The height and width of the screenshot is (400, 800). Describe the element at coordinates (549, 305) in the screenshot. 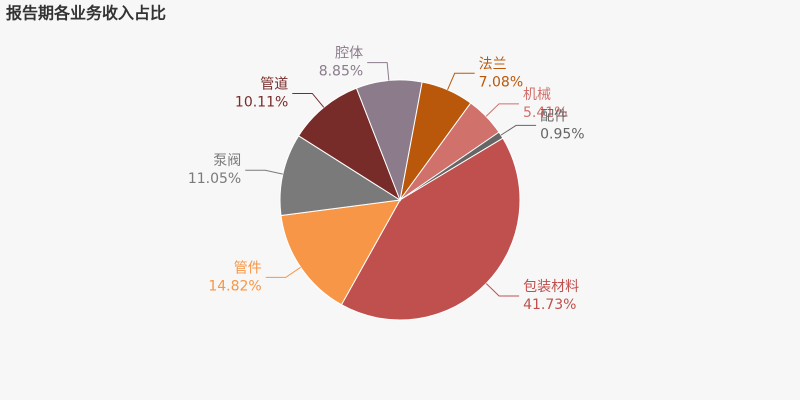

I see `value-label: 41.73%` at that location.